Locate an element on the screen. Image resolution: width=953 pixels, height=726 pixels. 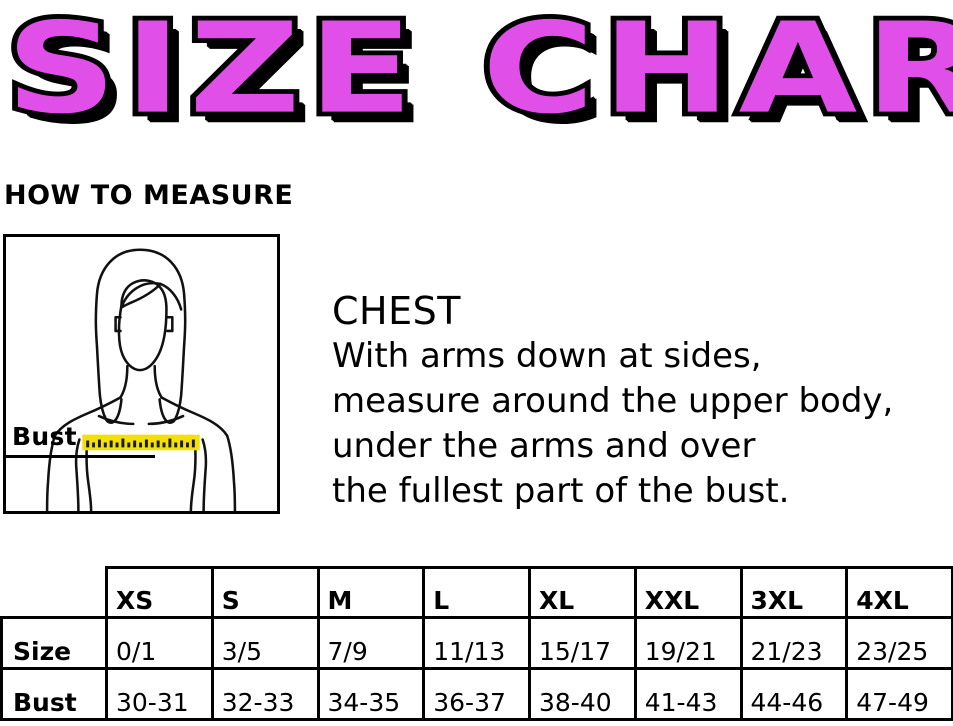
cell-bust-4xl: 47-49 is located at coordinates (899, 694).